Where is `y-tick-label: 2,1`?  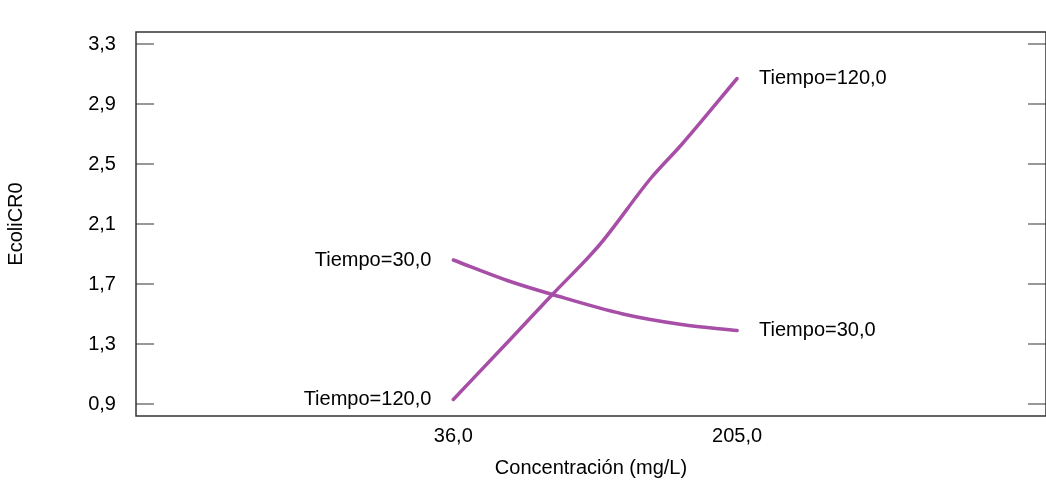
y-tick-label: 2,1 is located at coordinates (102, 222).